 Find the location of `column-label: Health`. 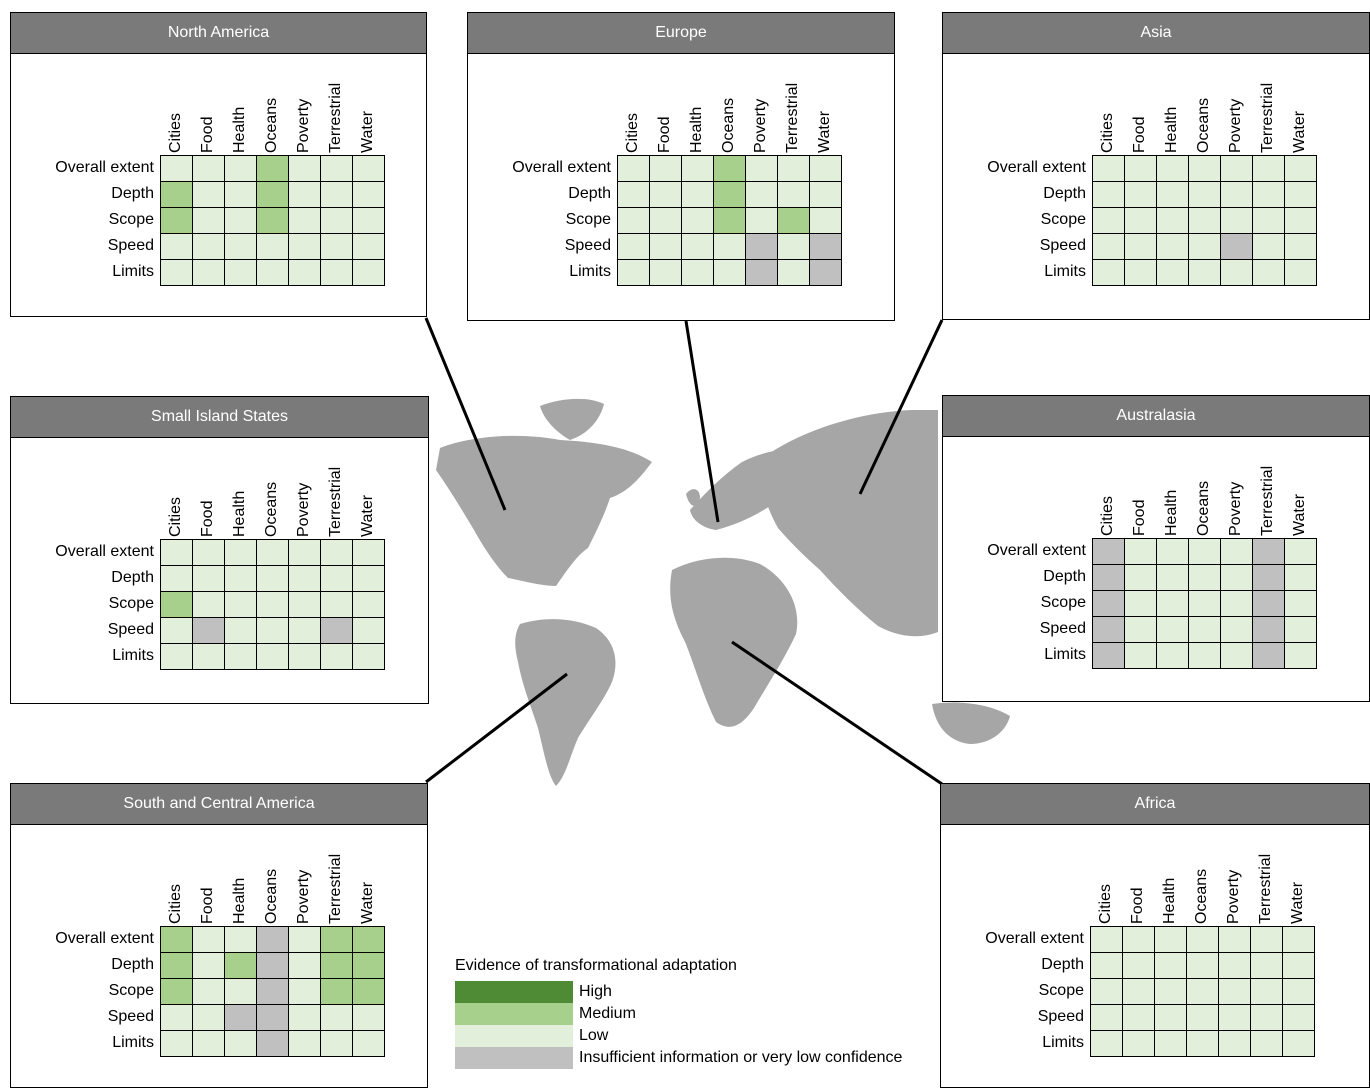

column-label: Health is located at coordinates (242, 881).